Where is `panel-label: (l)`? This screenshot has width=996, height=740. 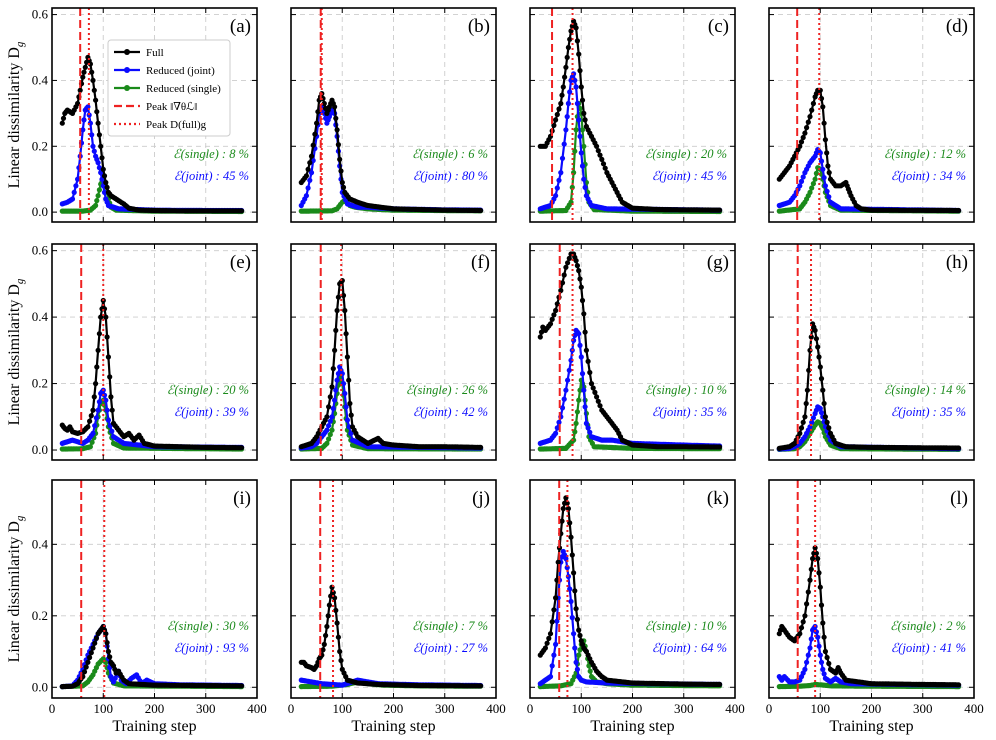 panel-label: (l) is located at coordinates (959, 498).